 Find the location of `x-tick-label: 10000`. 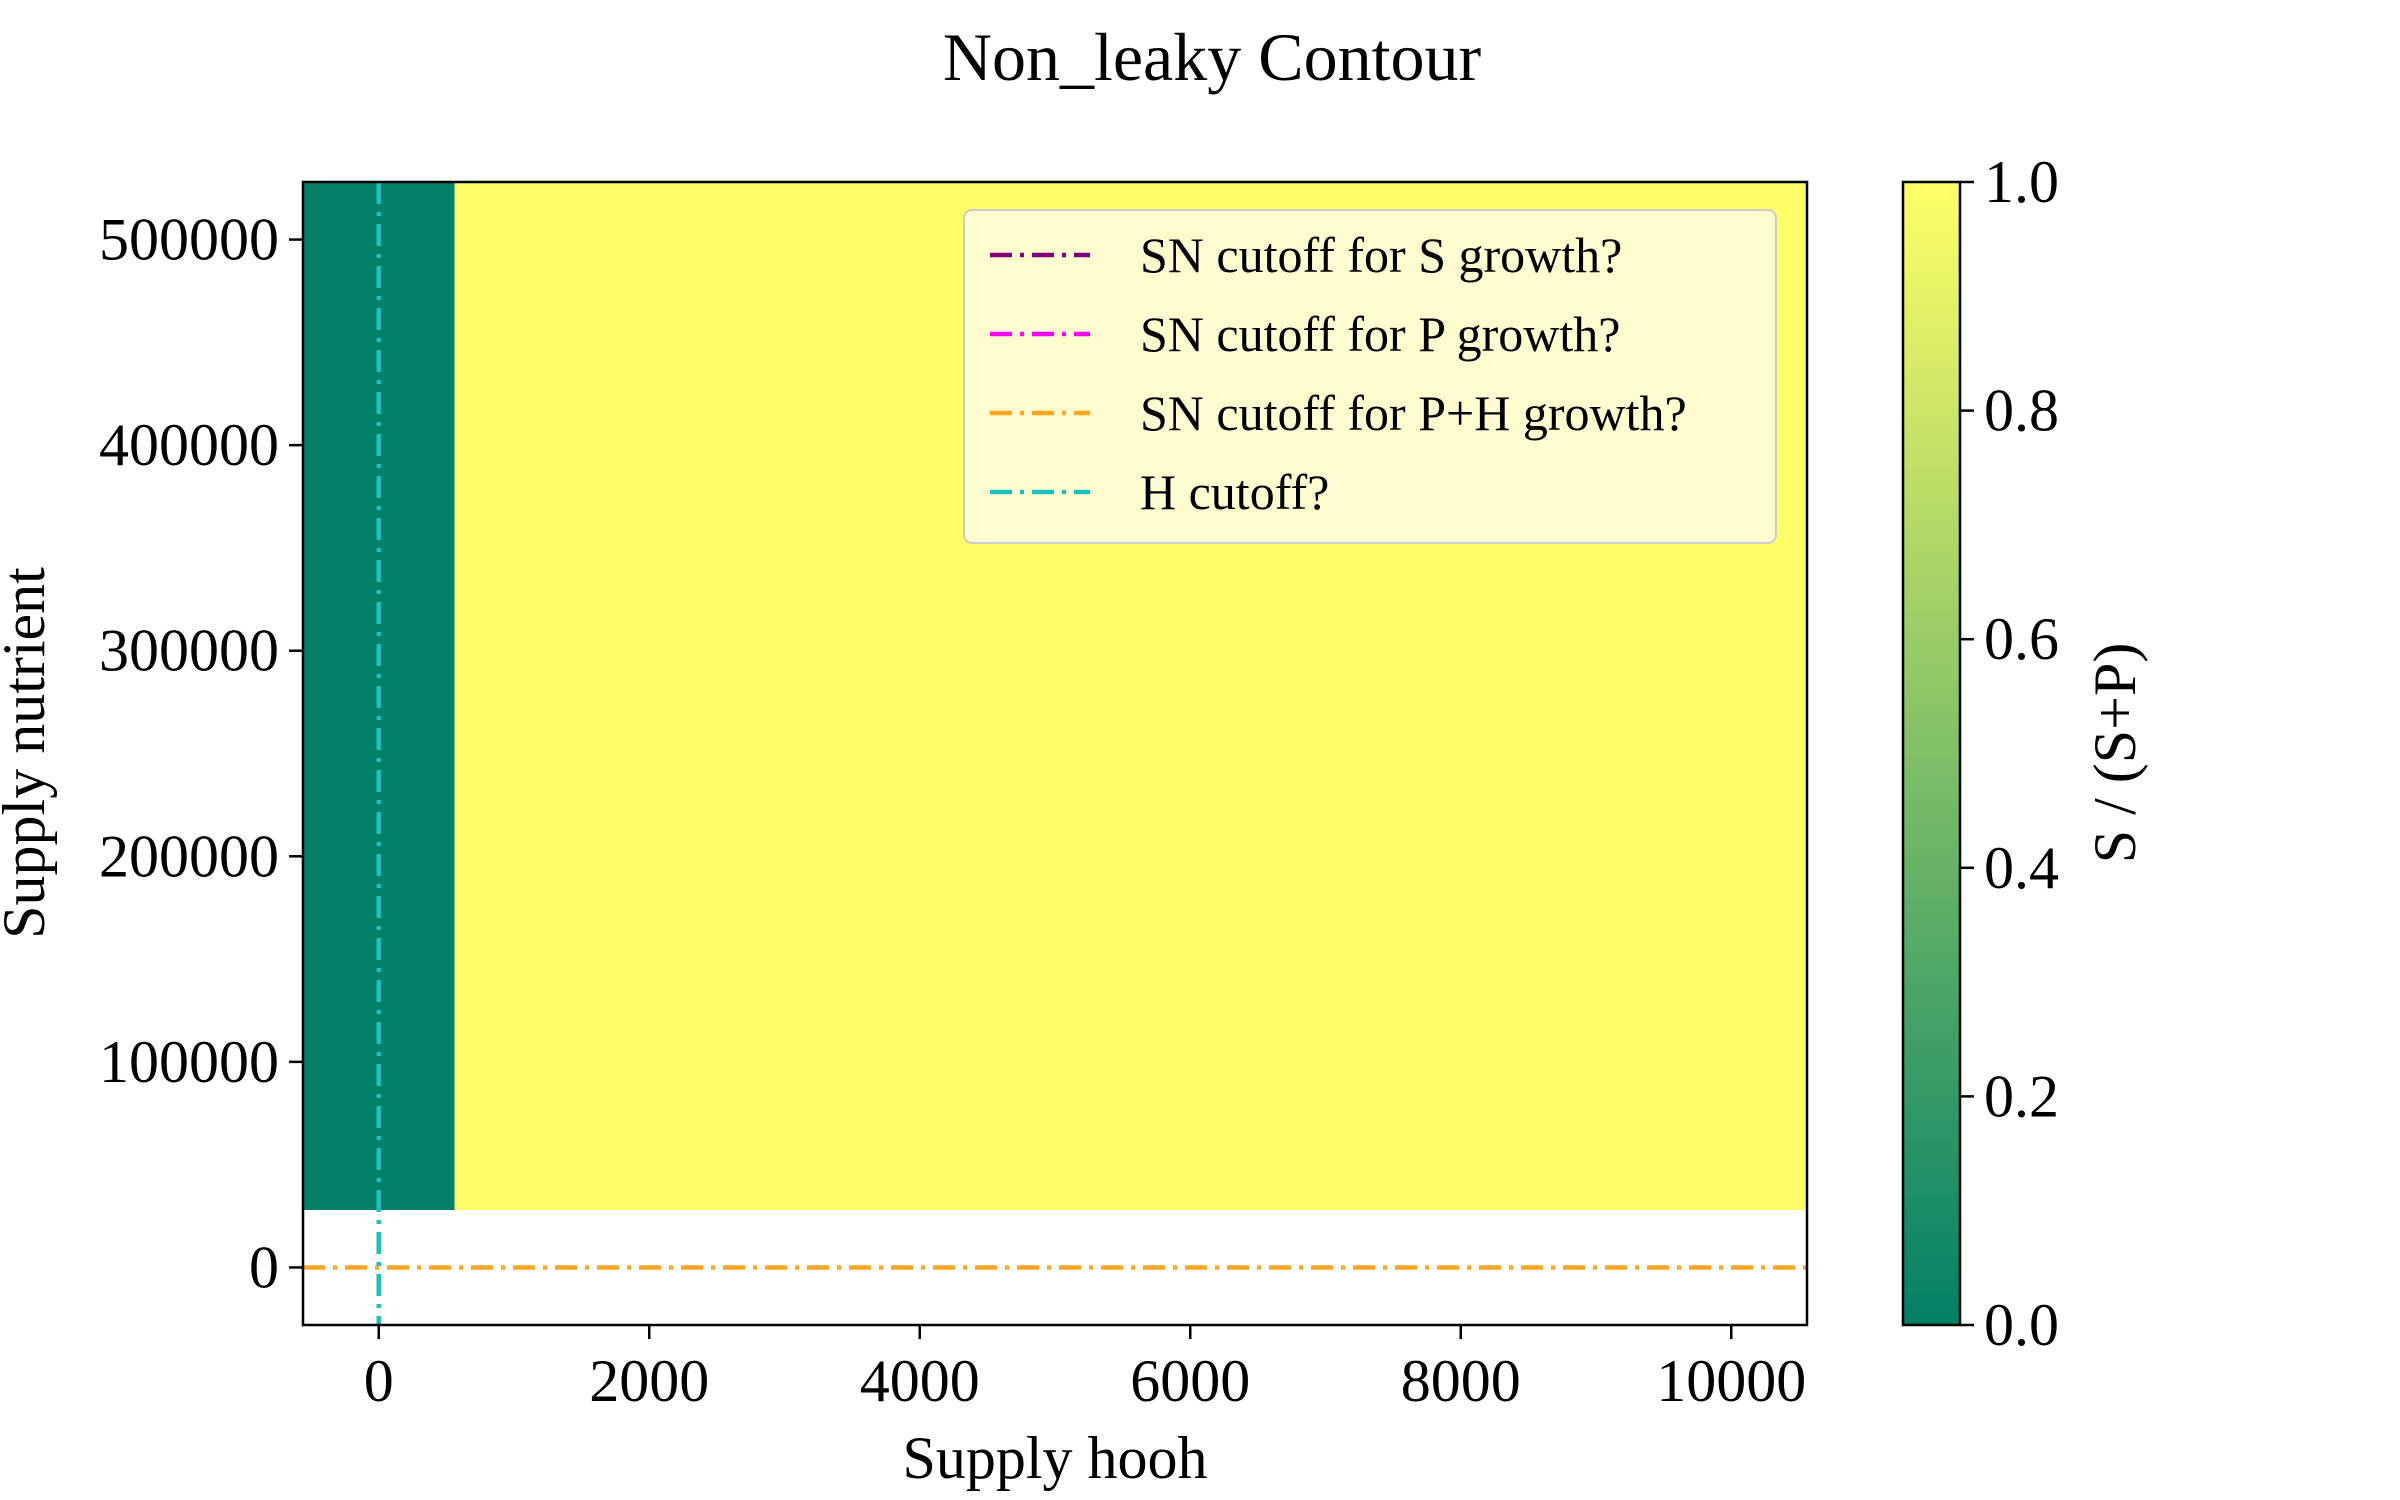

x-tick-label: 10000 is located at coordinates (1731, 1381).